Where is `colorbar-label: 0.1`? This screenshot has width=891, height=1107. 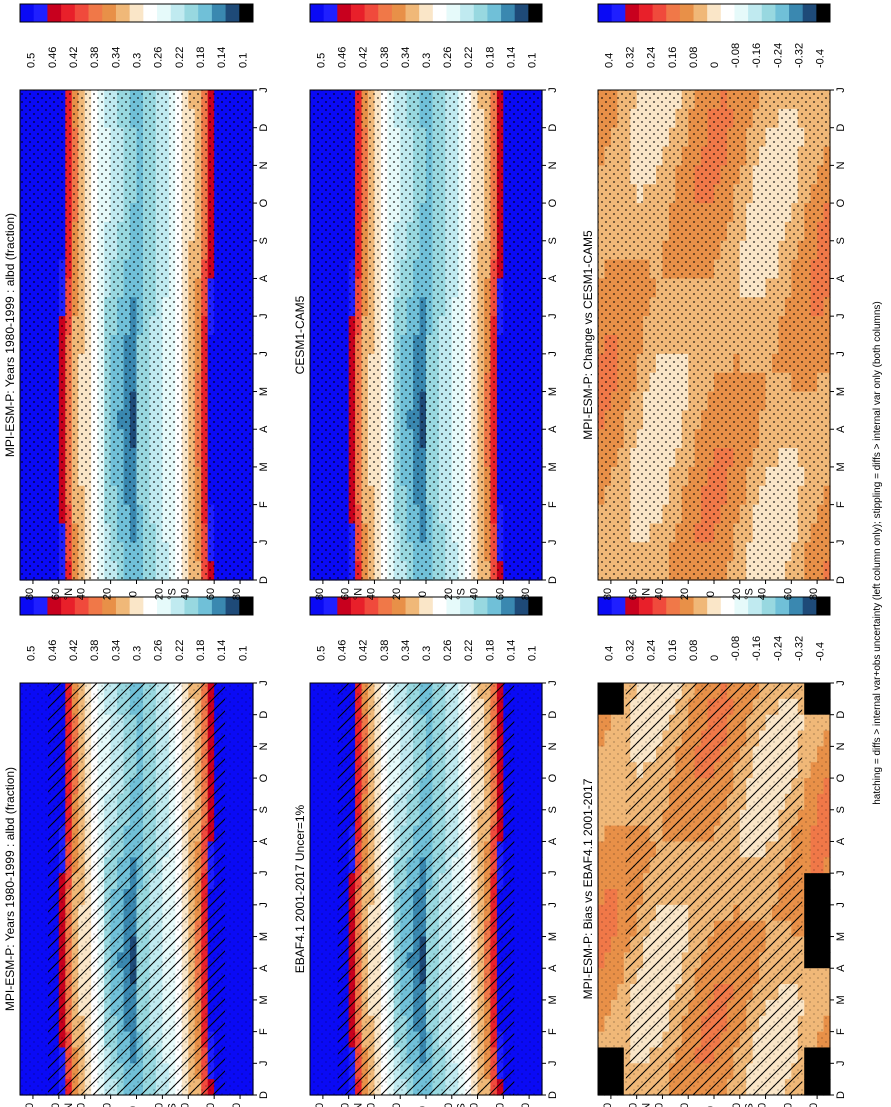
colorbar-label: 0.1 is located at coordinates (532, 60).